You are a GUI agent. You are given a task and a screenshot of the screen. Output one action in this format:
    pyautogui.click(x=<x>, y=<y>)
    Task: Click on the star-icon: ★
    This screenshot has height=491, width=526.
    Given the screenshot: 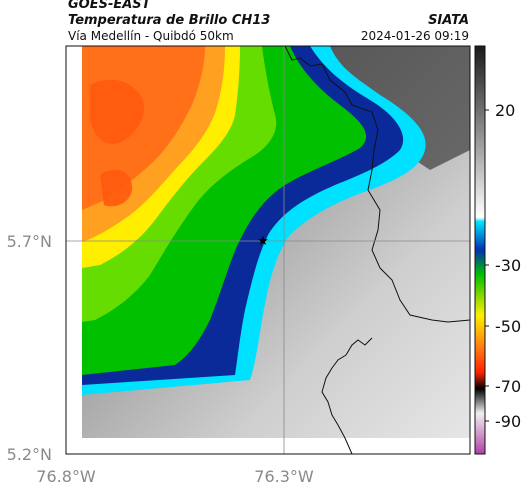 What is the action you would take?
    pyautogui.click(x=263, y=241)
    